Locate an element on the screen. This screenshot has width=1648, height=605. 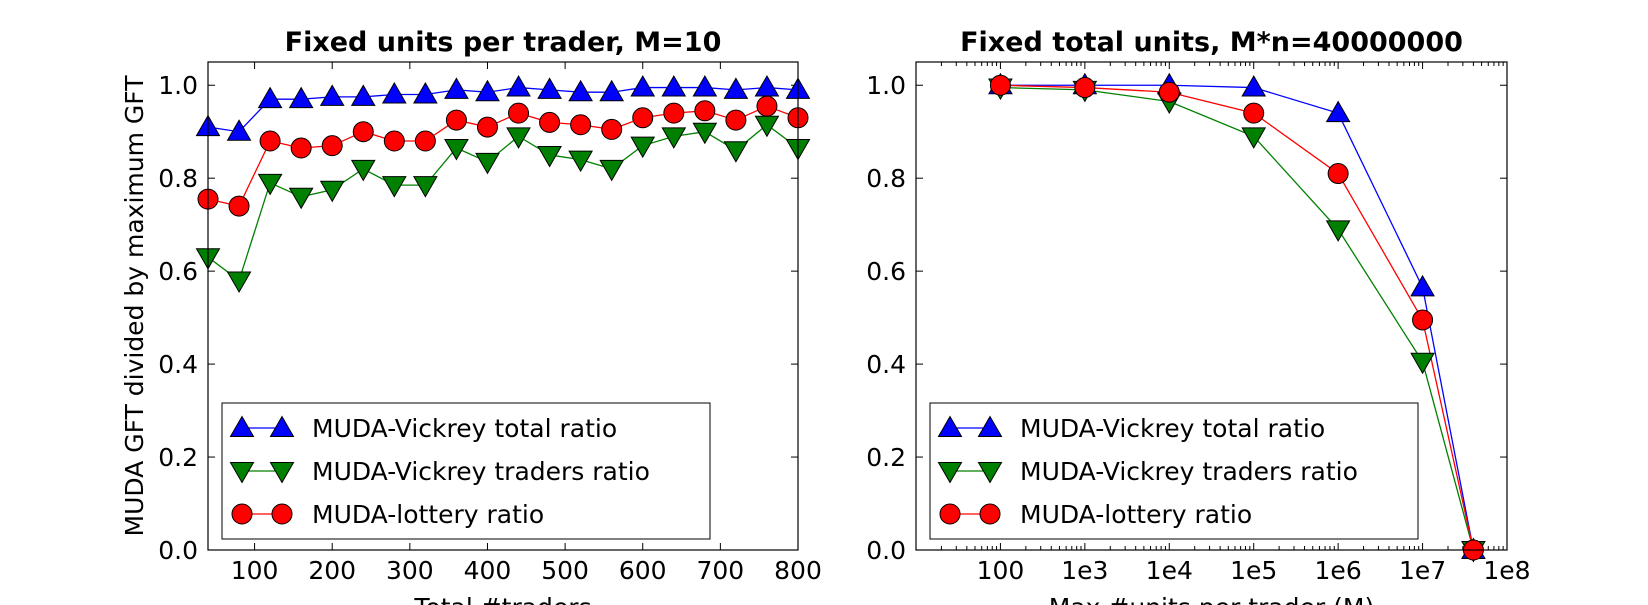
x-tick-label: 1e5 is located at coordinates (1253, 570).